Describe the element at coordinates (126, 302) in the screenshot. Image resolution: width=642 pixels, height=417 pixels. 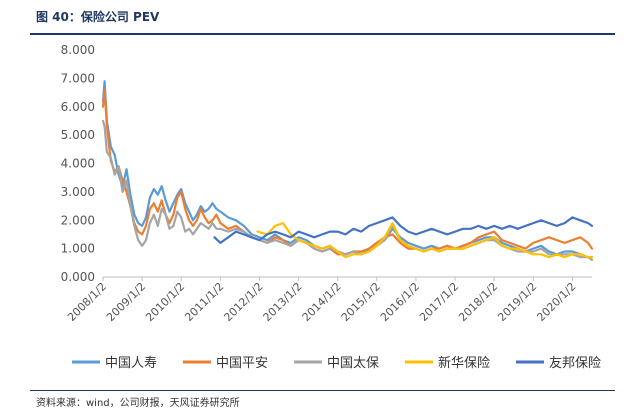
I see `x-tick-label: 2009/1/2` at that location.